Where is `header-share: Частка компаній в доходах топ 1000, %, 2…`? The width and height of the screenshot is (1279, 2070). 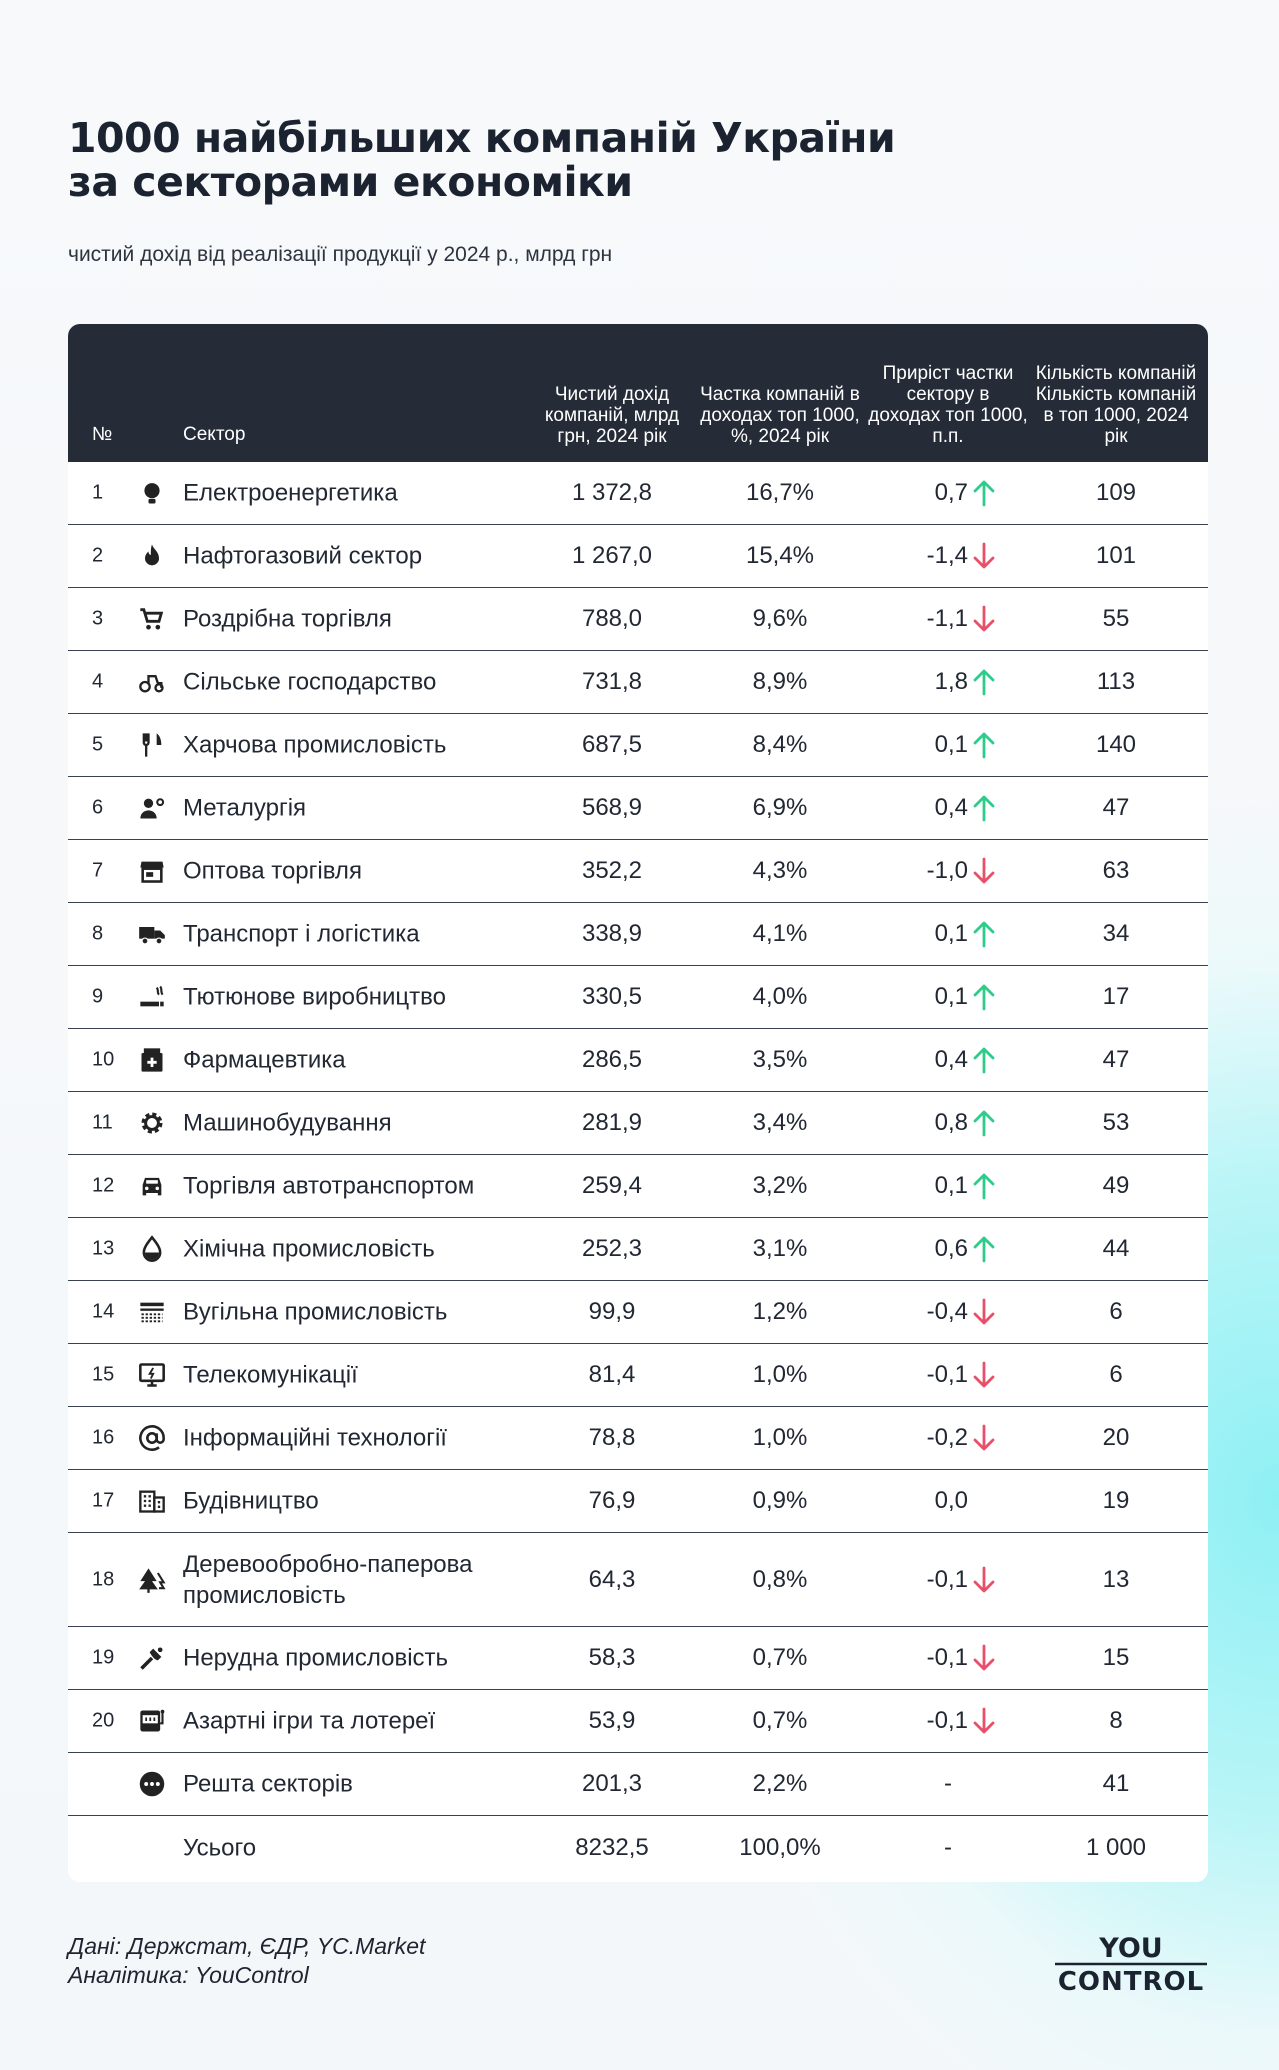
header-share: Частка компаній в доходах топ 1000, %, 2… is located at coordinates (780, 415).